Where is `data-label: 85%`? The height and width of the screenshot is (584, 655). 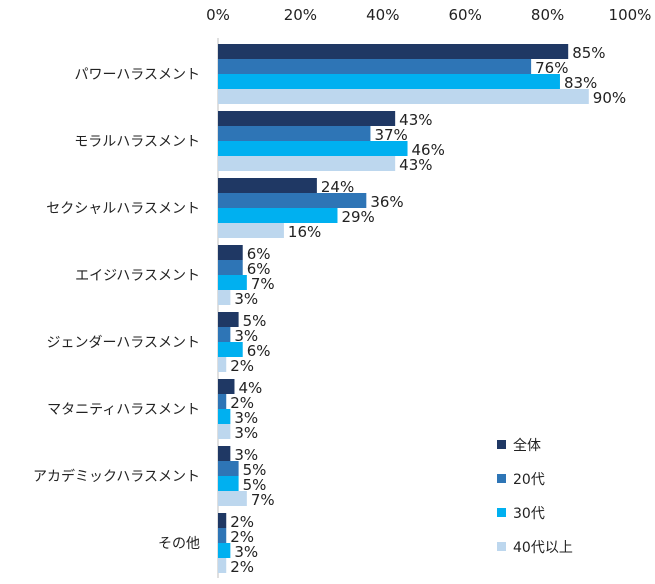
data-label: 85% is located at coordinates (588, 53).